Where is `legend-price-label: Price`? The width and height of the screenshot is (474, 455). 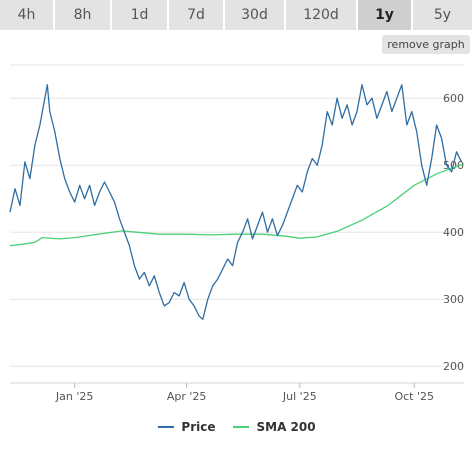 legend-price-label: Price is located at coordinates (198, 427).